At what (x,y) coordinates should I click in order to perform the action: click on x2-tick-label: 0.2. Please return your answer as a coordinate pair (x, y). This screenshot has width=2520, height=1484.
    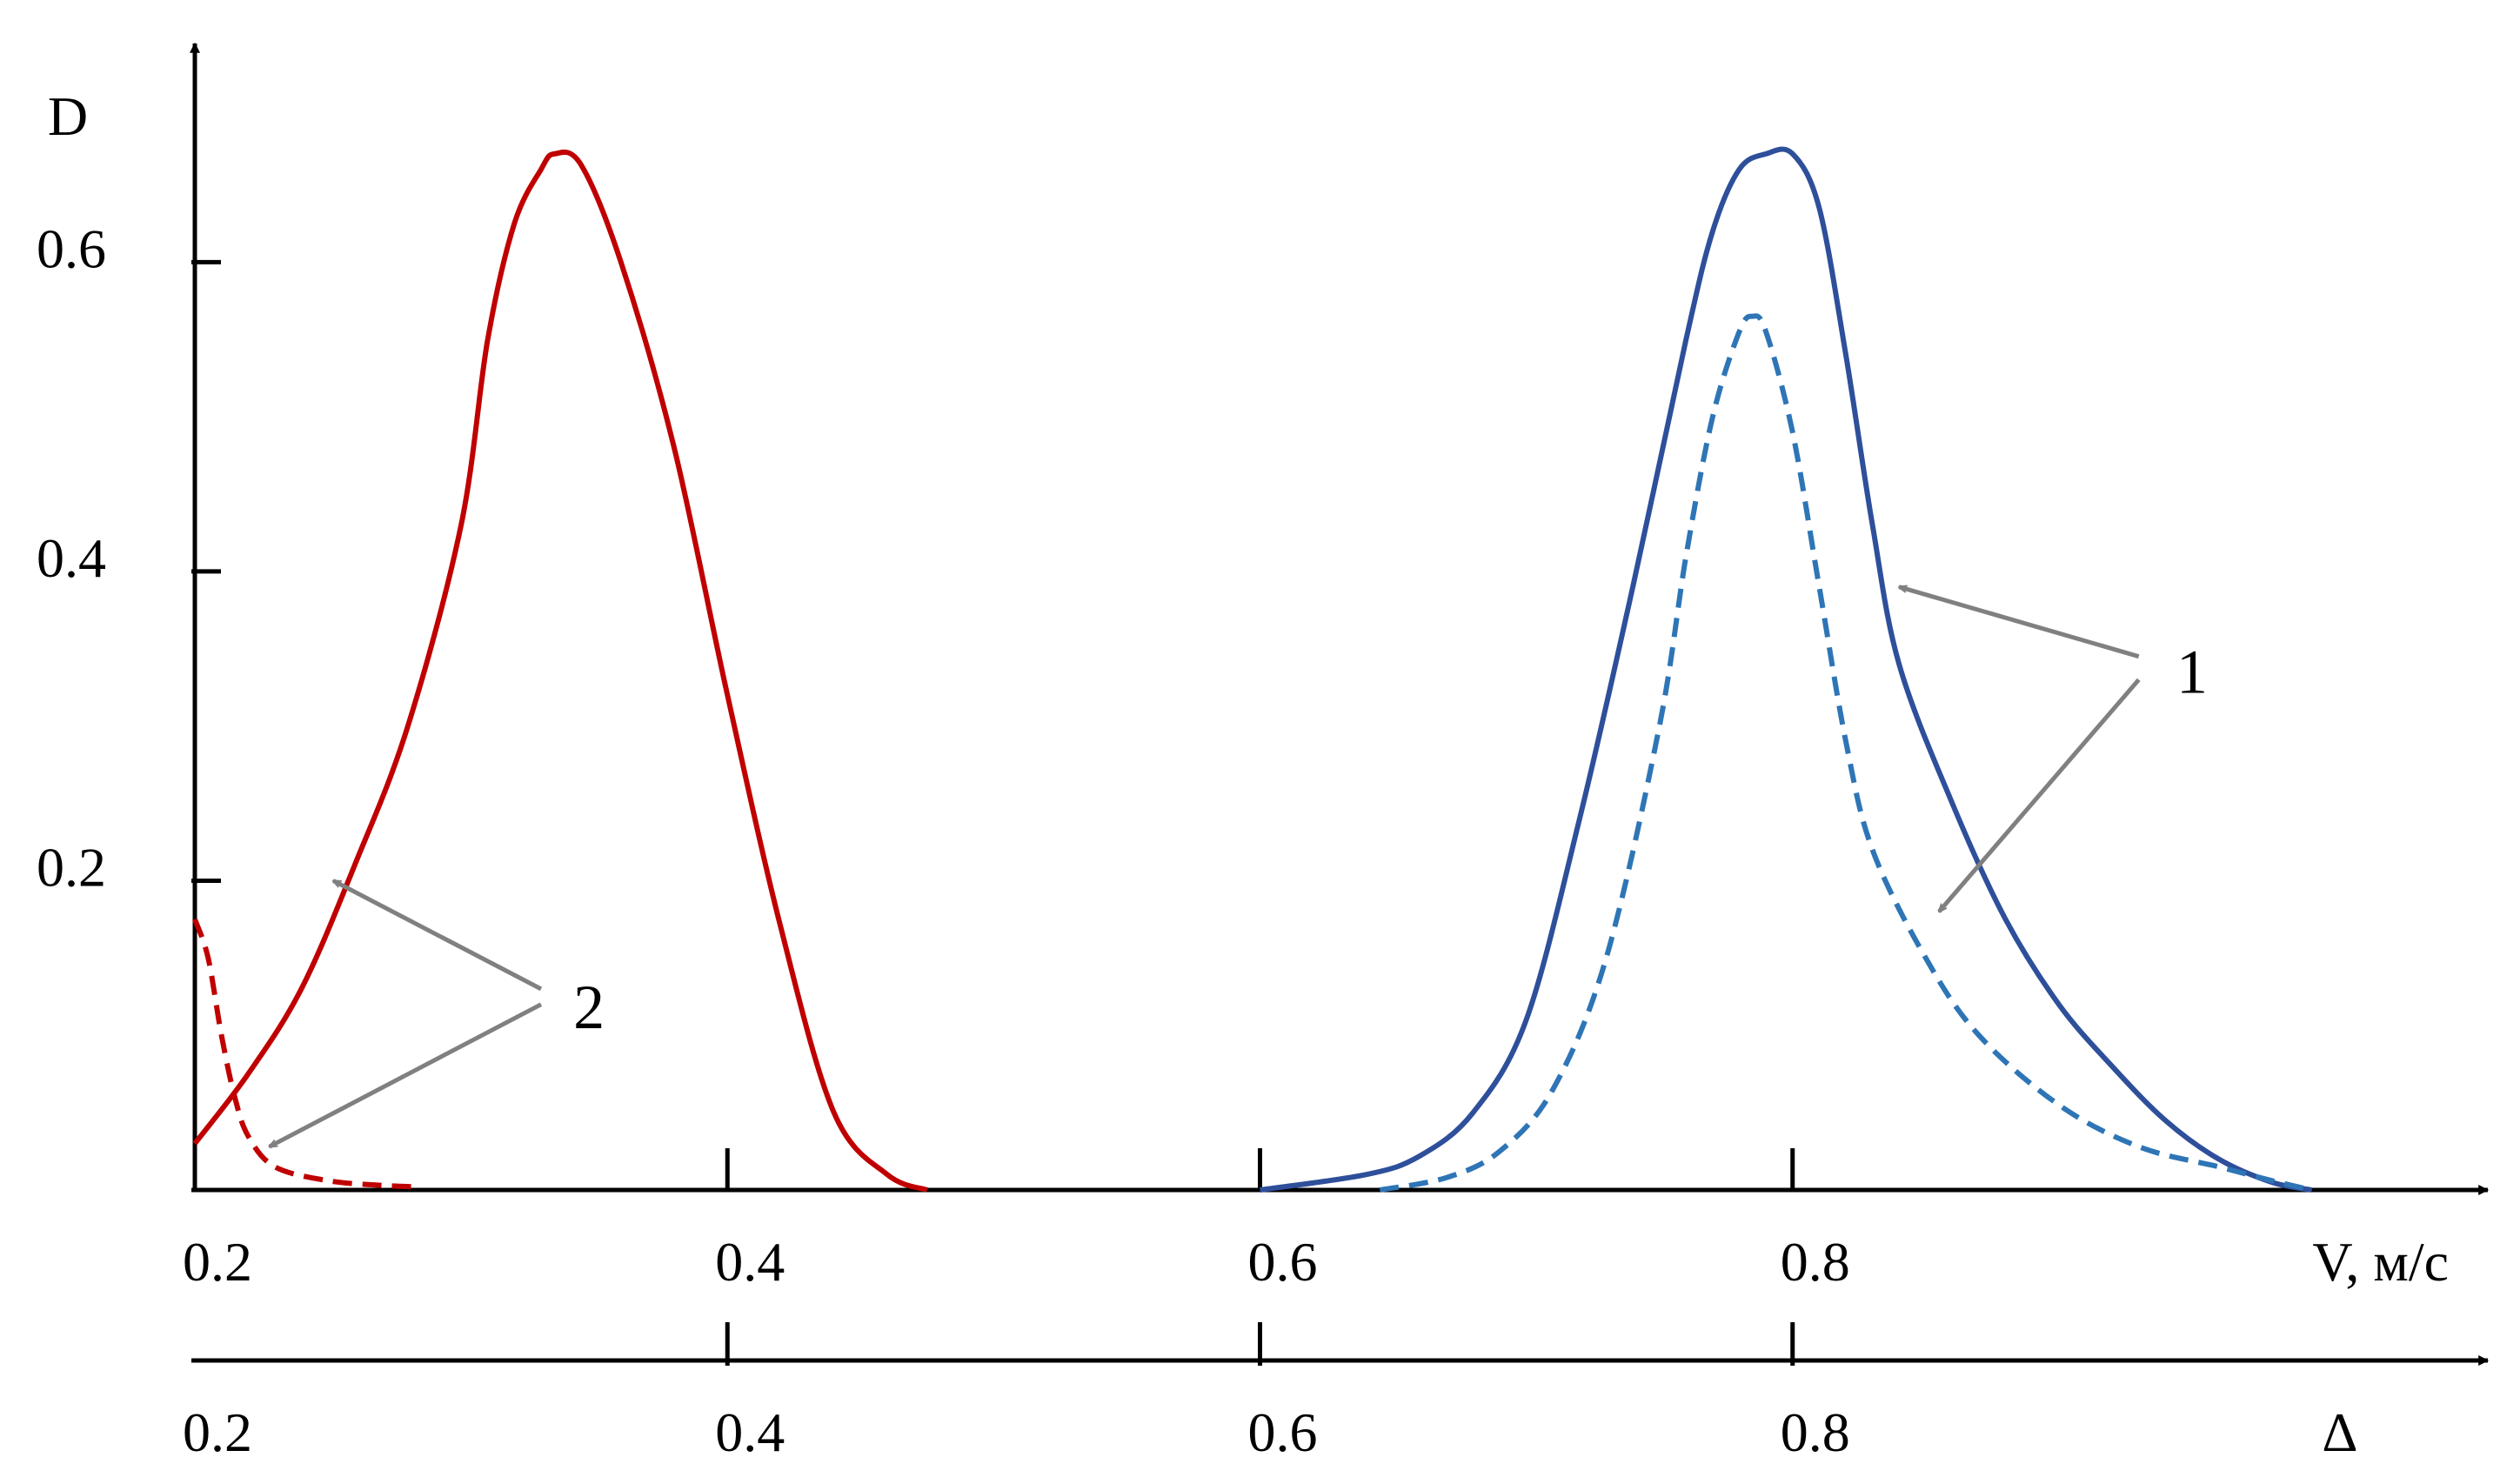
    Looking at the image, I should click on (217, 1432).